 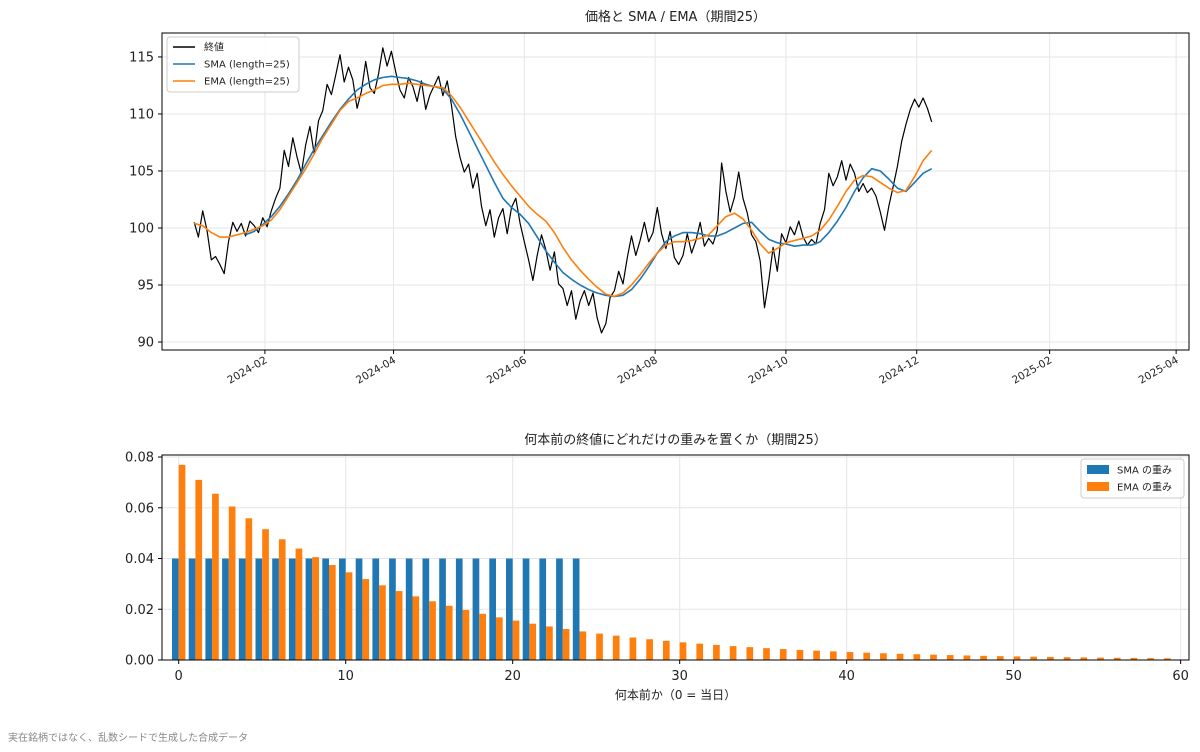 I want to click on y-tick-label: 90, so click(x=145, y=343).